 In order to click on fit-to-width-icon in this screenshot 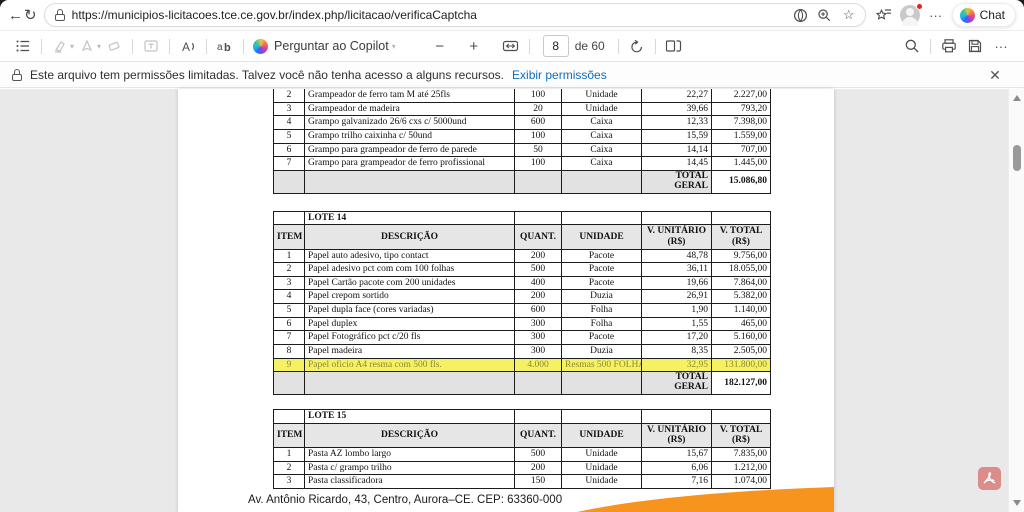, I will do `click(511, 46)`.